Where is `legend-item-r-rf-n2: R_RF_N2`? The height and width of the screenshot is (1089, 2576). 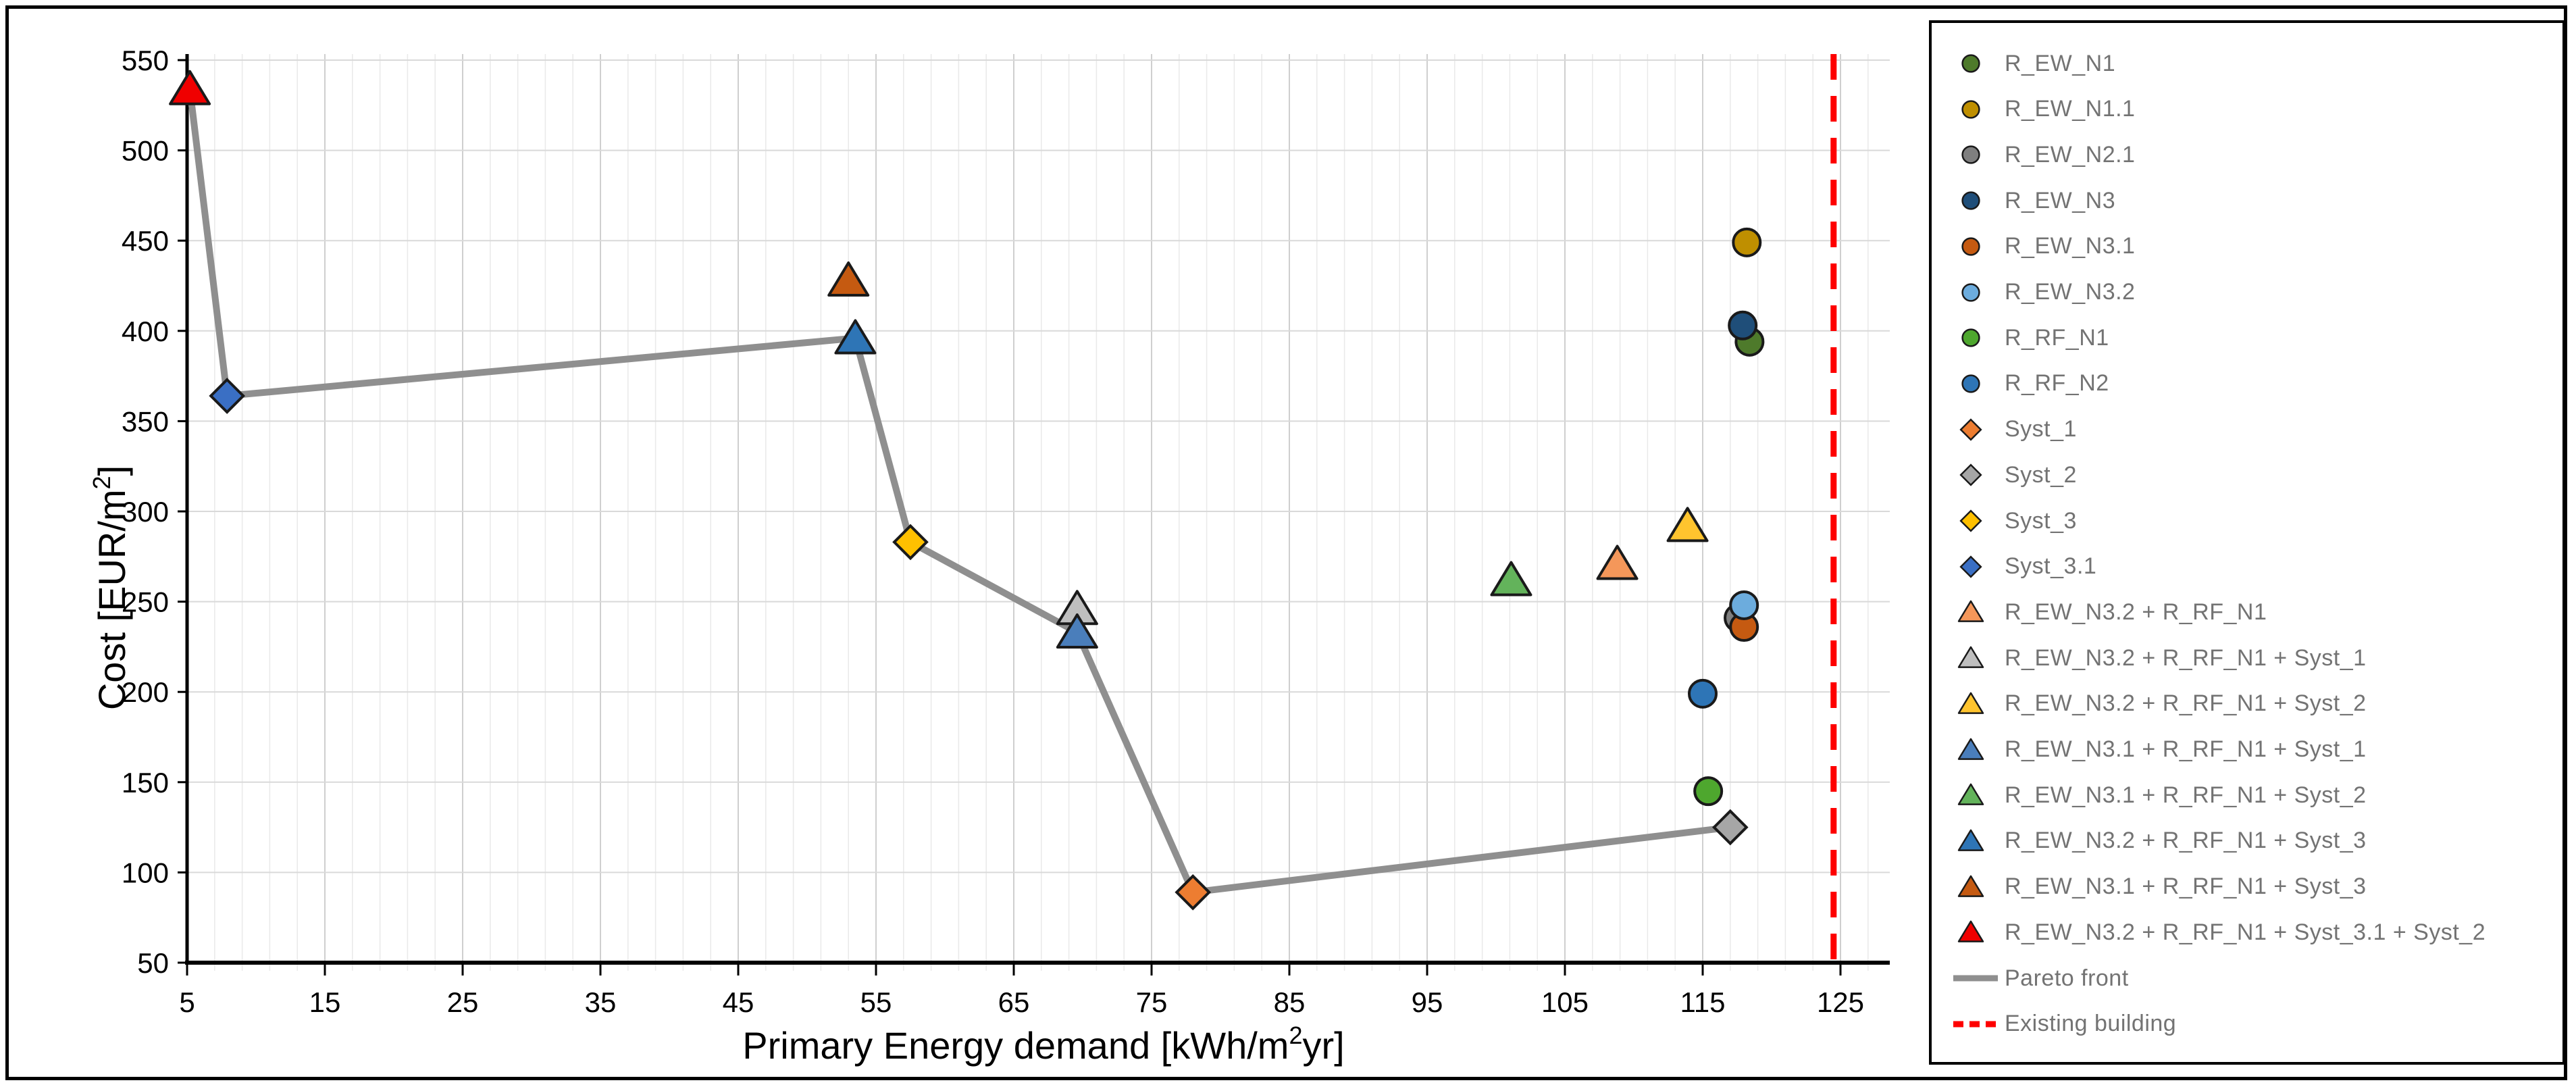
legend-item-r-rf-n2: R_RF_N2 is located at coordinates (2253, 384).